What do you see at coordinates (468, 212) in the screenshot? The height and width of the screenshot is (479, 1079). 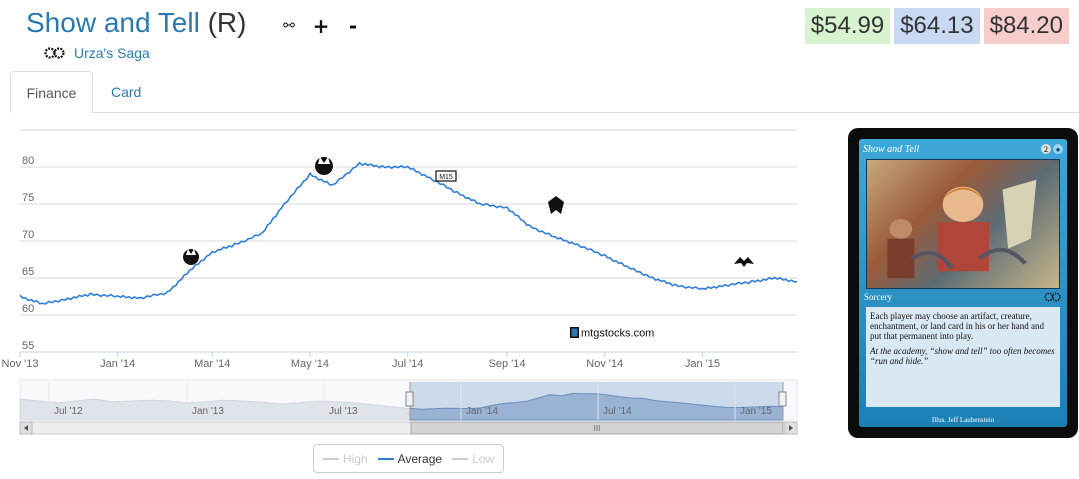 I see `set-release-markers: M15` at bounding box center [468, 212].